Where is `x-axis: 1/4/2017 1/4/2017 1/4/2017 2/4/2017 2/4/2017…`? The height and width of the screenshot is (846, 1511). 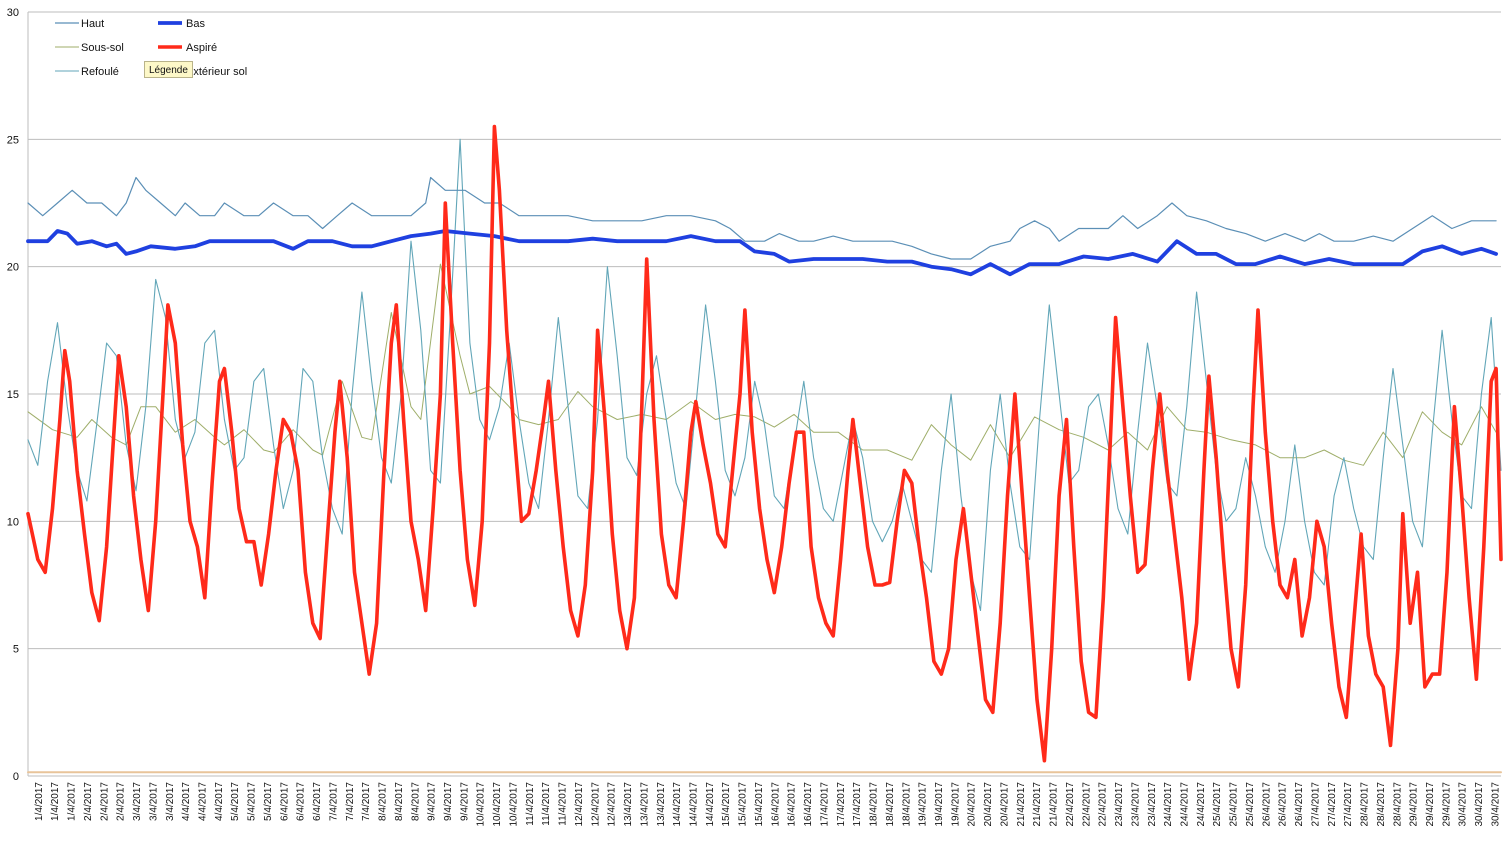
x-axis: 1/4/2017 1/4/2017 1/4/2017 2/4/2017 2/4/2017… is located at coordinates (768, 804).